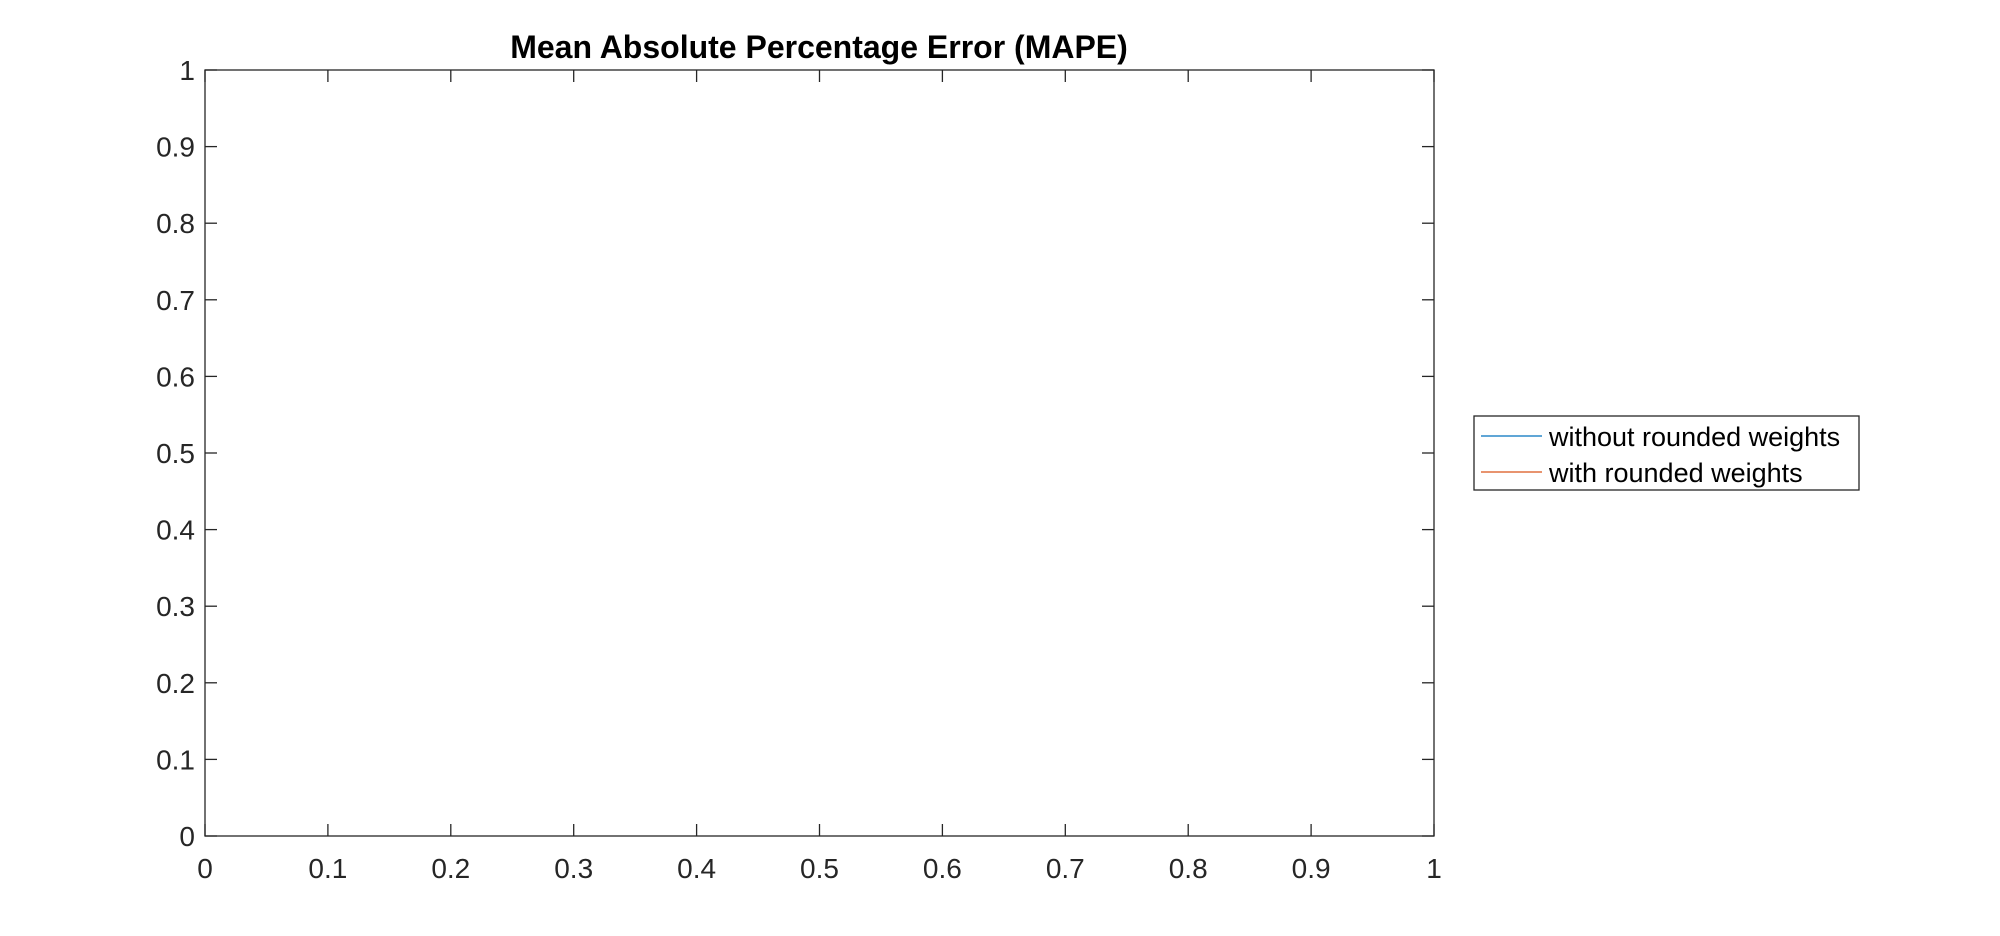  What do you see at coordinates (187, 836) in the screenshot?
I see `y-tick-label: 0` at bounding box center [187, 836].